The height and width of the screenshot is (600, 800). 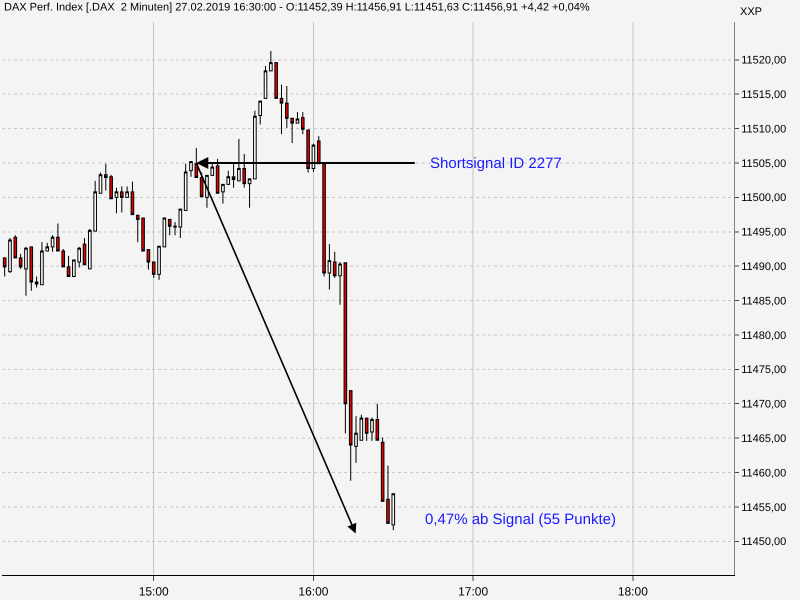 I want to click on y-tick-label: 11485,00, so click(x=763, y=301).